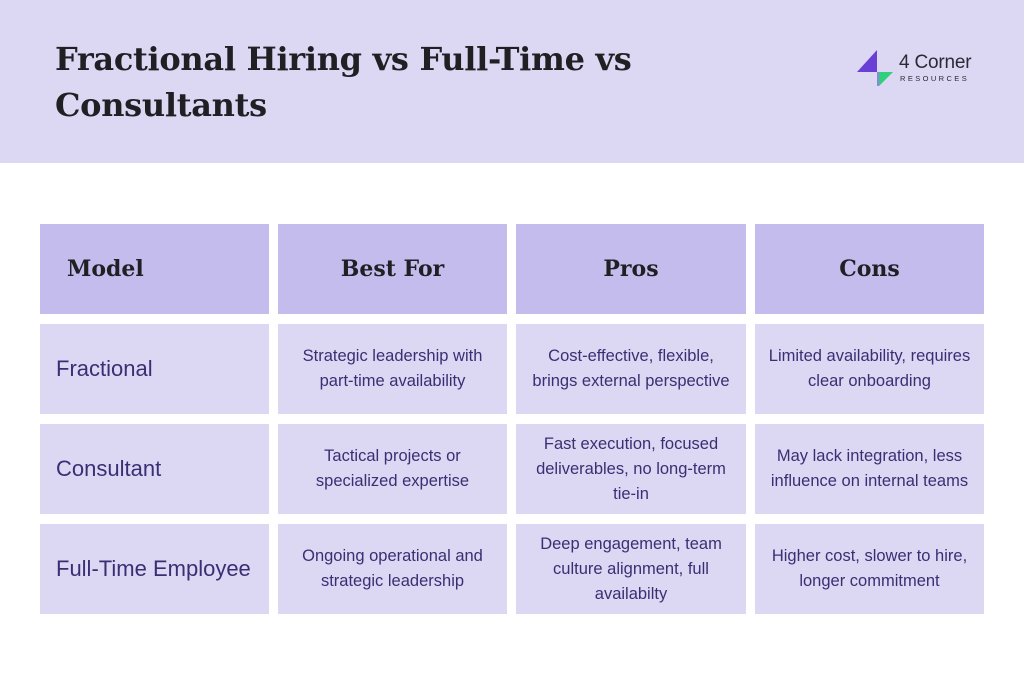 The image size is (1024, 683). Describe the element at coordinates (154, 469) in the screenshot. I see `row-consultant-model: Consultant` at that location.